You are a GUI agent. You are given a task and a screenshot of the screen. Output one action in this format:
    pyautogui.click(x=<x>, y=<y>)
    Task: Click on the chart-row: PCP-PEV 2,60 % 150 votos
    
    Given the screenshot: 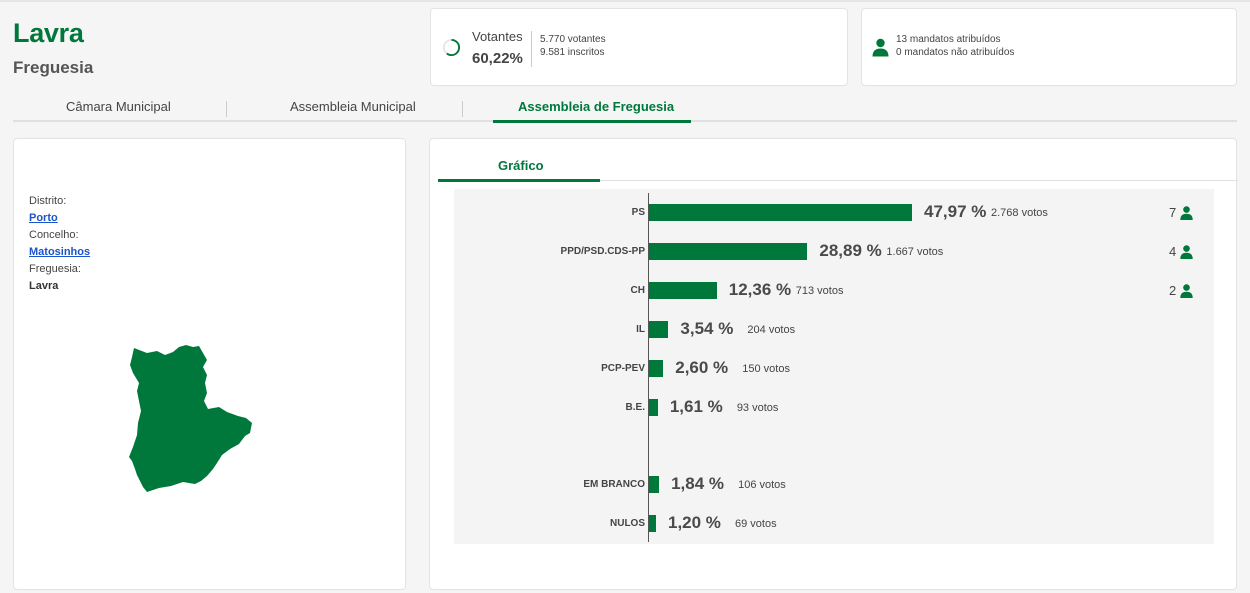 What is the action you would take?
    pyautogui.click(x=834, y=370)
    